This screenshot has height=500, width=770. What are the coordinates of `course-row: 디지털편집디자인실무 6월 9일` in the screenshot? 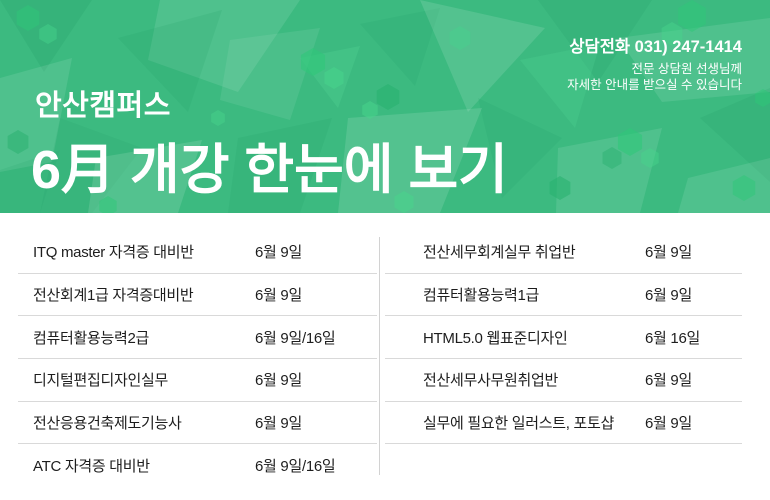 It's located at (197, 380).